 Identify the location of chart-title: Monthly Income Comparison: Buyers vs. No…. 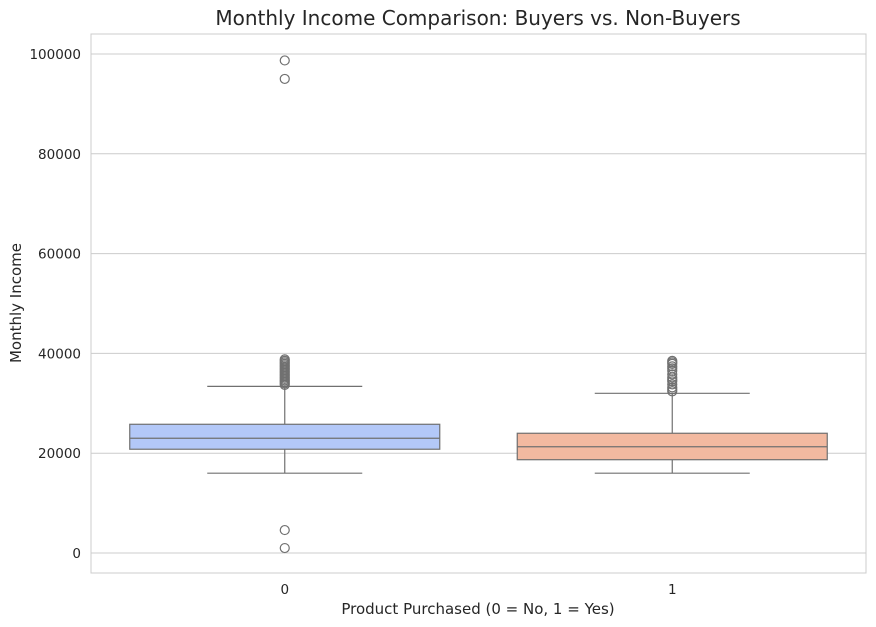
(477, 18).